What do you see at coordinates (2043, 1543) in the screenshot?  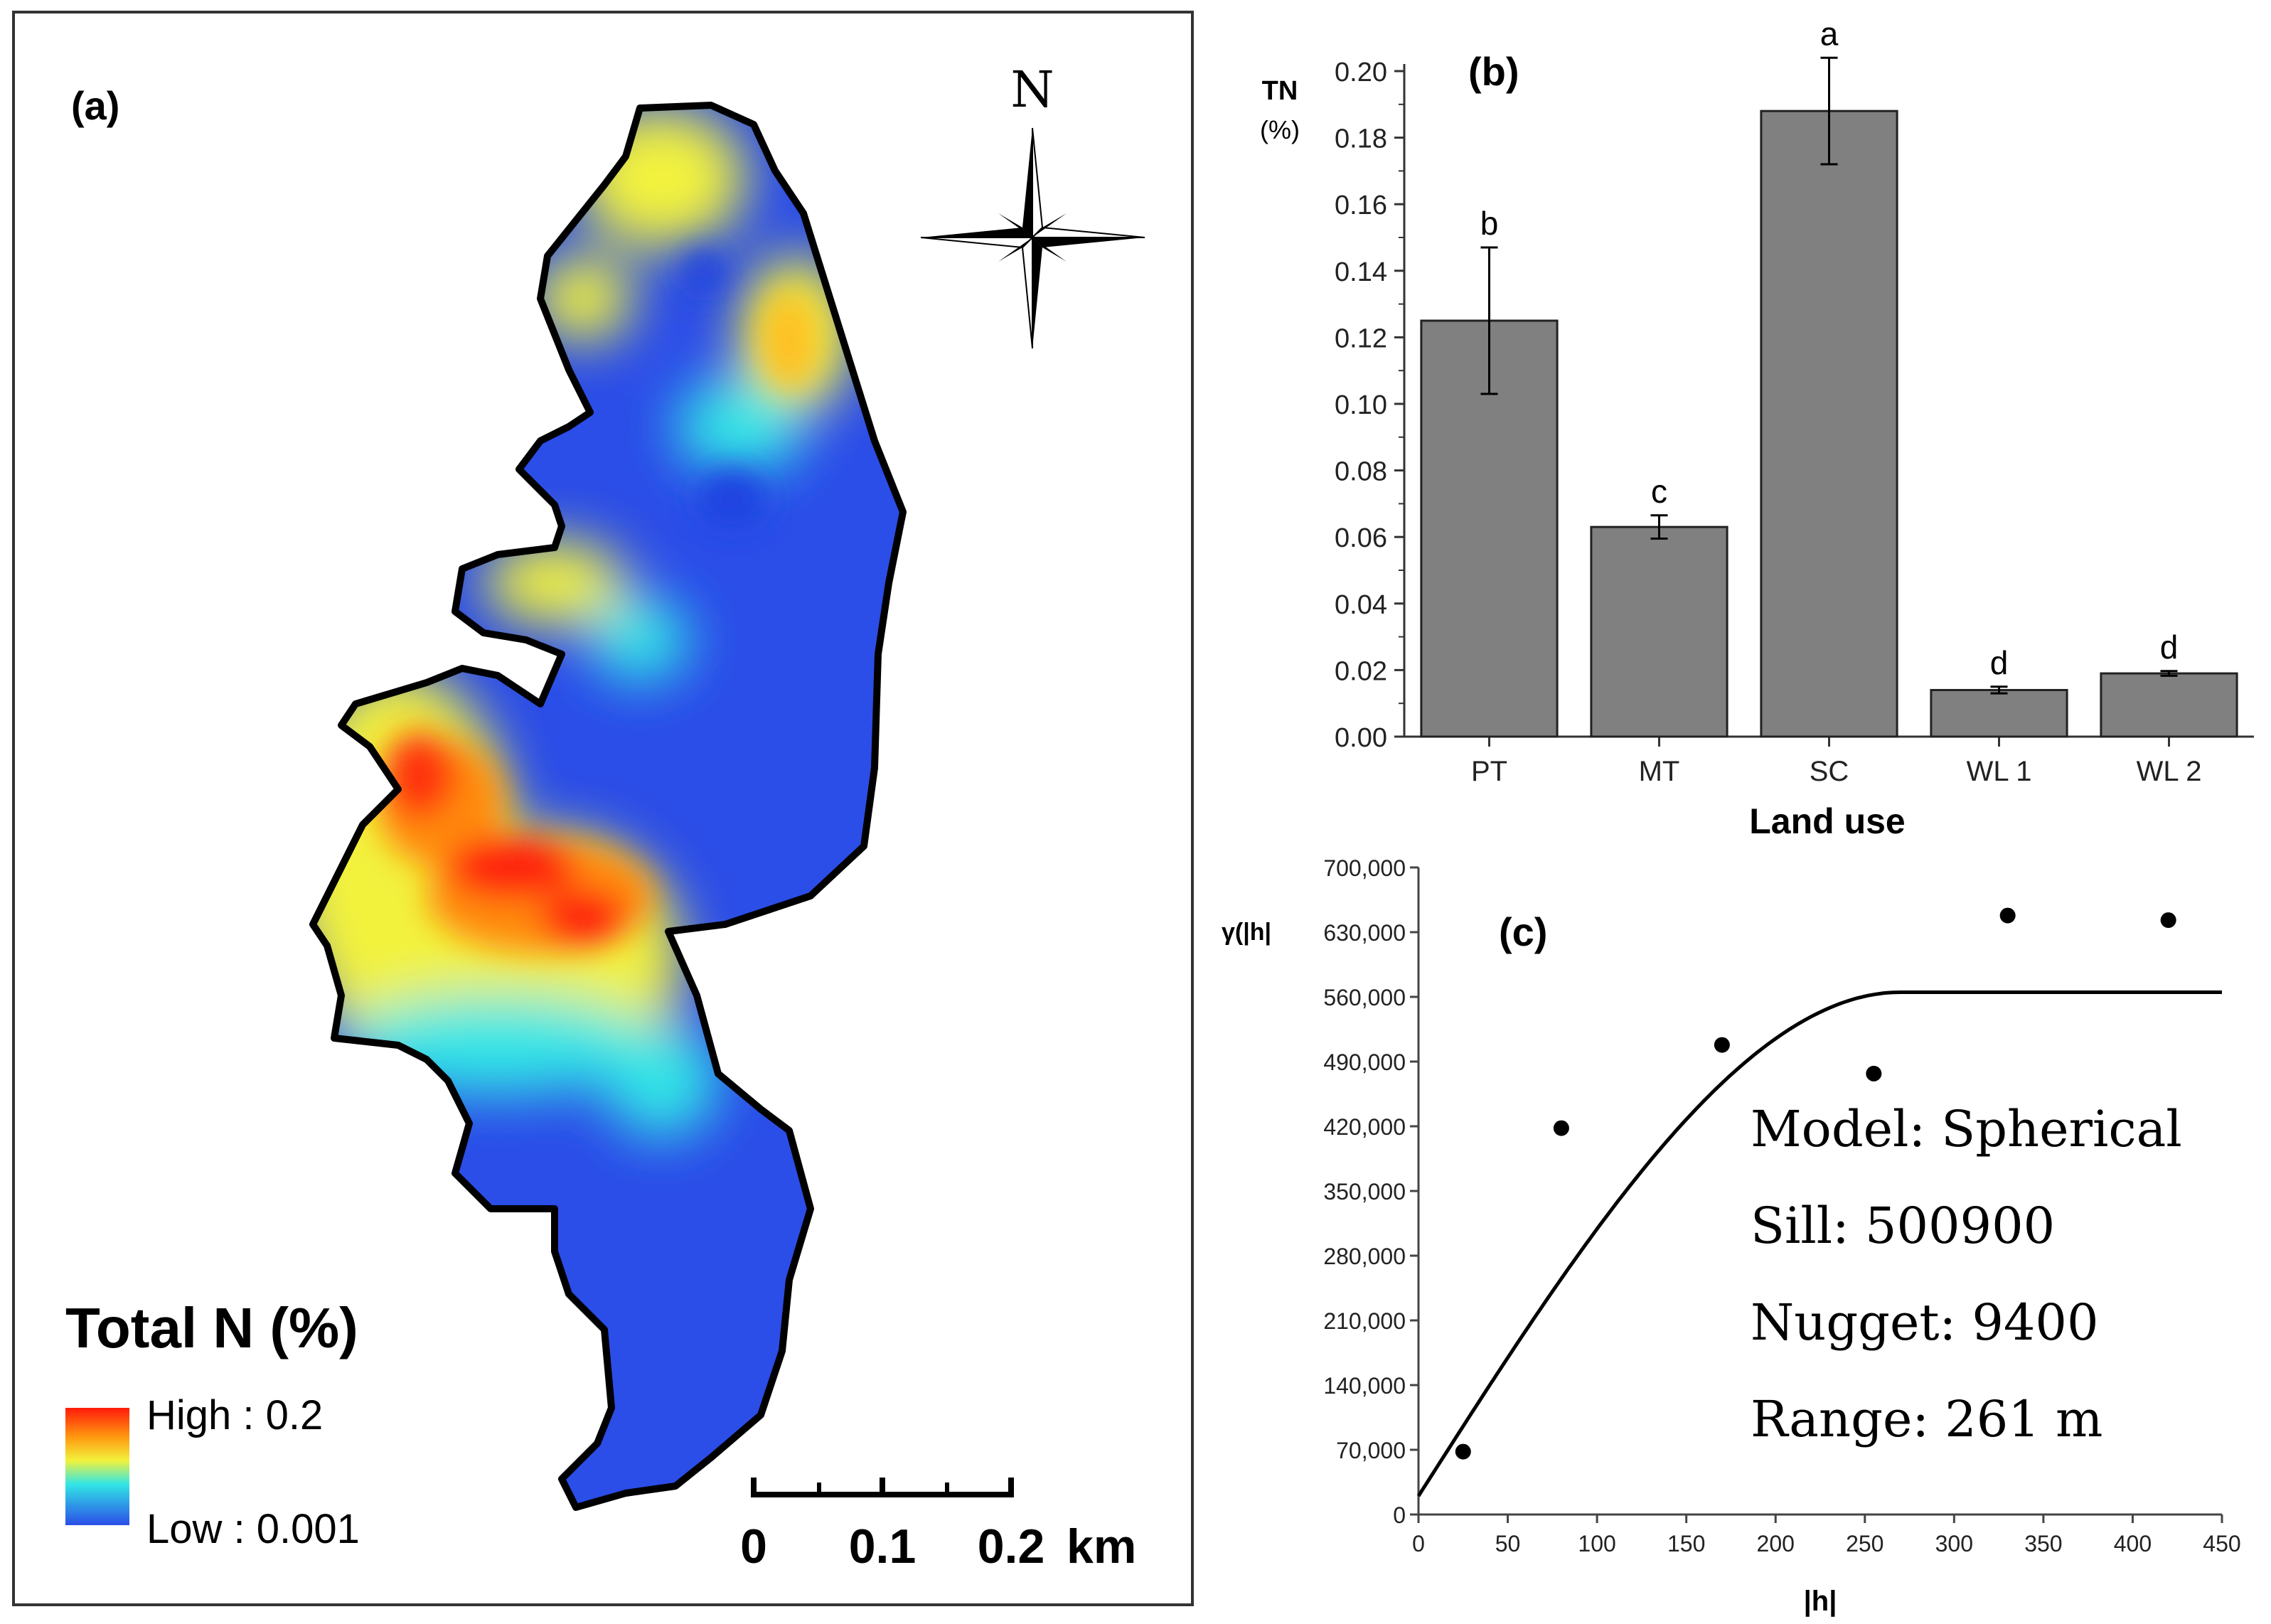 I see `x-tick-label: 350` at bounding box center [2043, 1543].